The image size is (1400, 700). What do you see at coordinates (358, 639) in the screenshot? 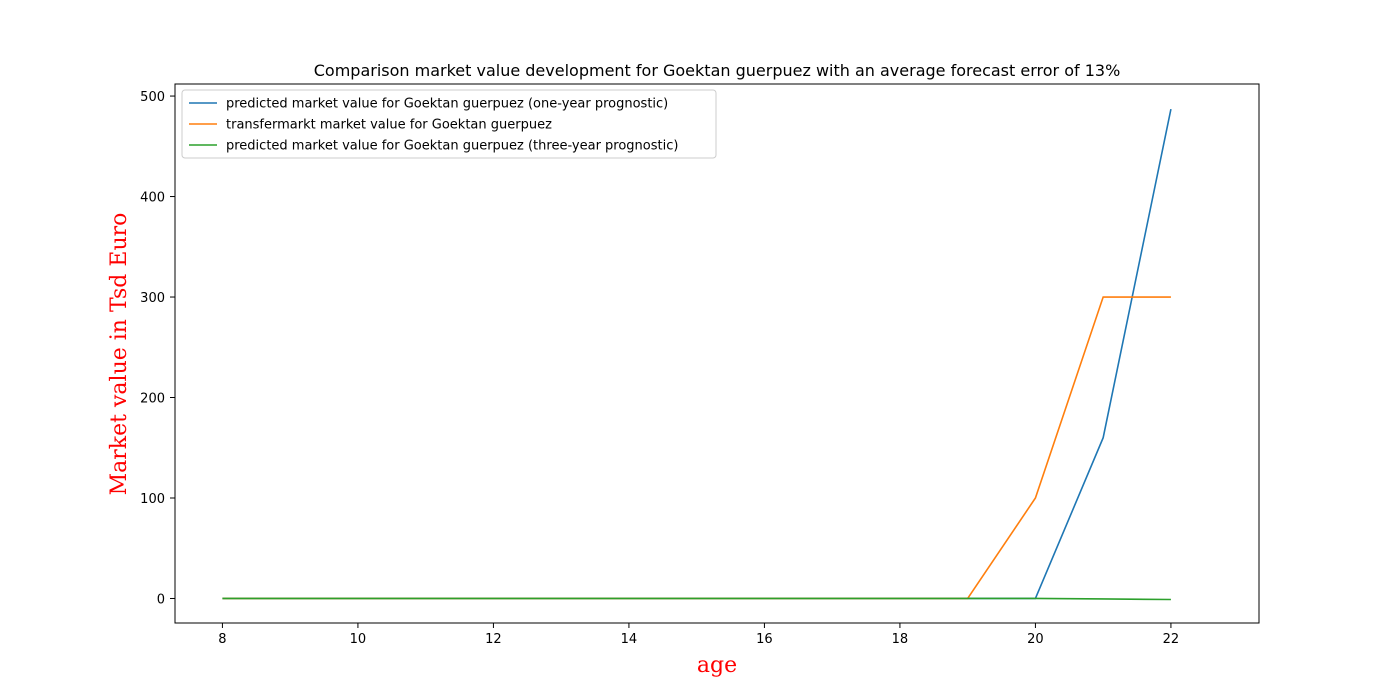
I see `x-tick-label: 10` at bounding box center [358, 639].